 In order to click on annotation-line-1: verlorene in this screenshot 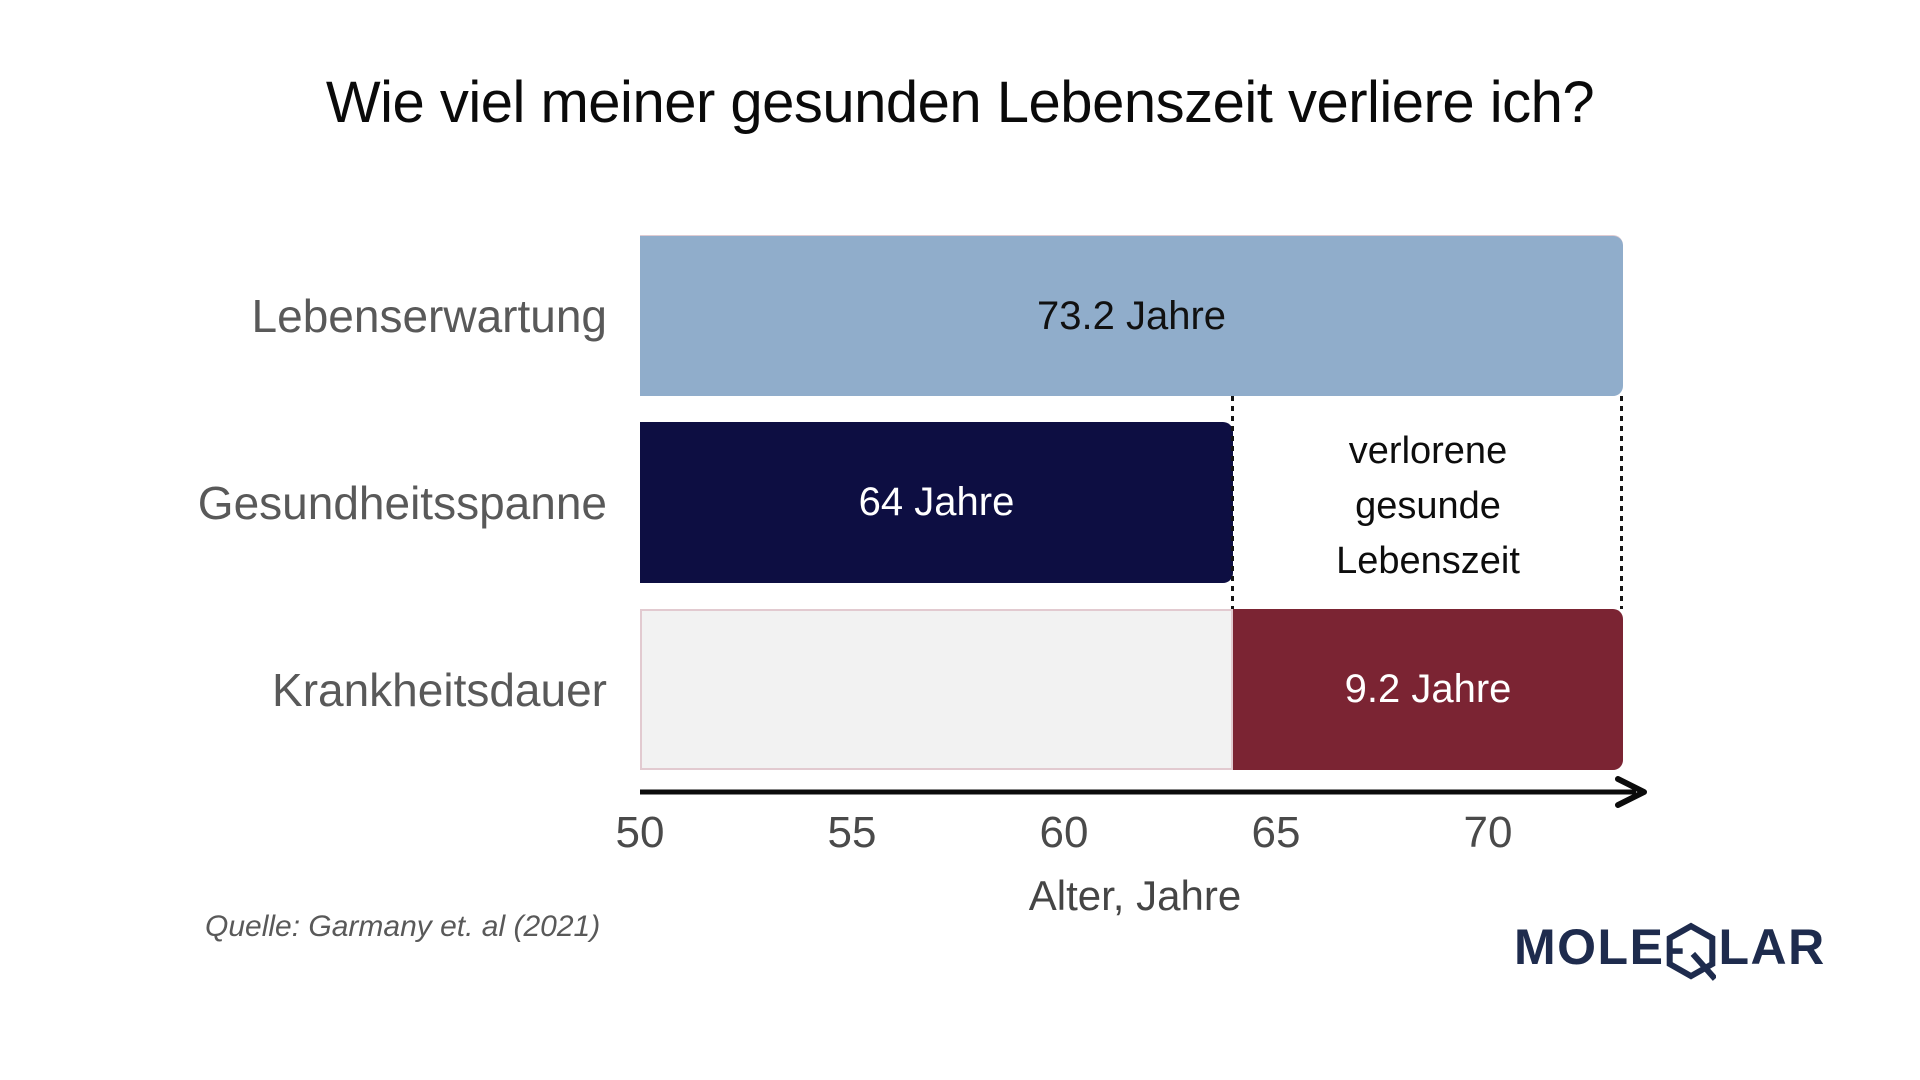, I will do `click(1428, 451)`.